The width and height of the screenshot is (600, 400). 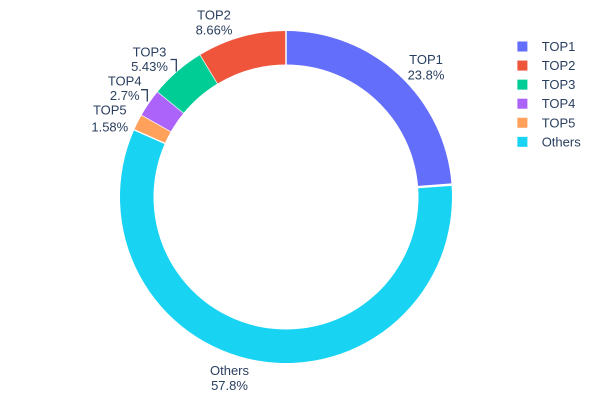 What do you see at coordinates (125, 95) in the screenshot?
I see `svg-text: 2.7%` at bounding box center [125, 95].